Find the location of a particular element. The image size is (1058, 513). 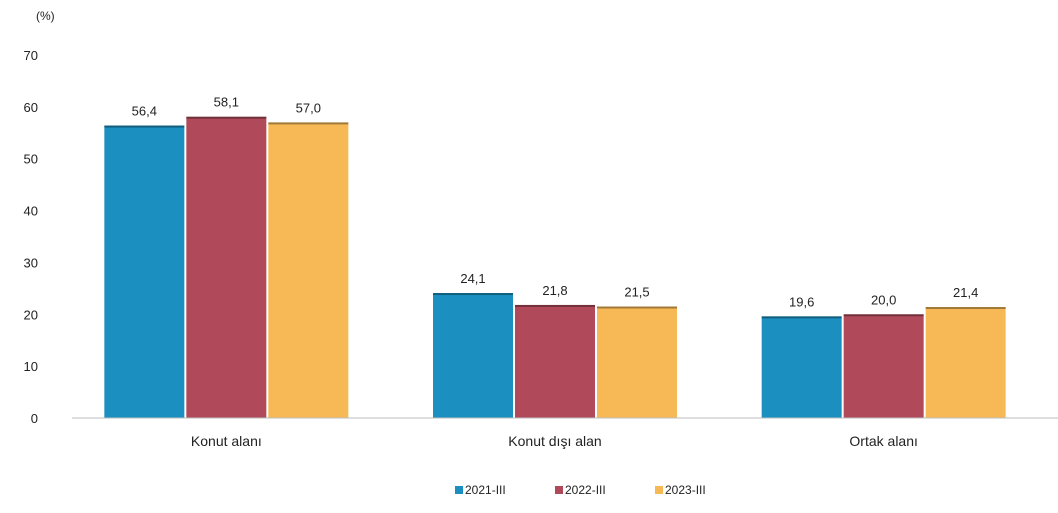

legend-label: 2023-III is located at coordinates (685, 490).